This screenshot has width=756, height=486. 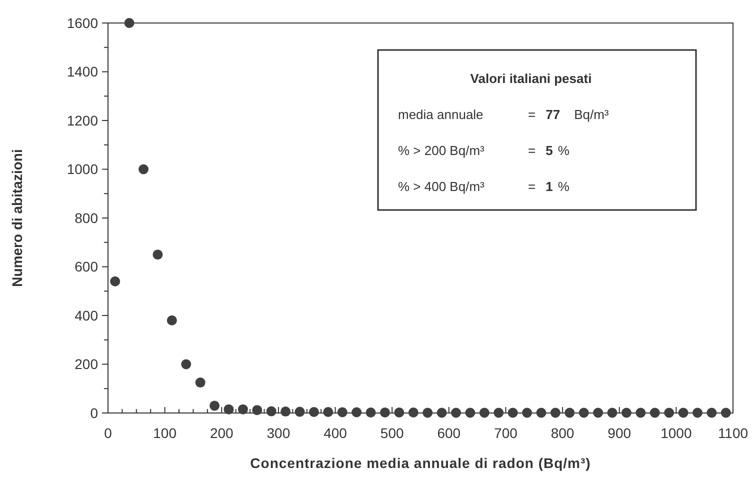 What do you see at coordinates (86, 218) in the screenshot?
I see `y-tick-label: 800` at bounding box center [86, 218].